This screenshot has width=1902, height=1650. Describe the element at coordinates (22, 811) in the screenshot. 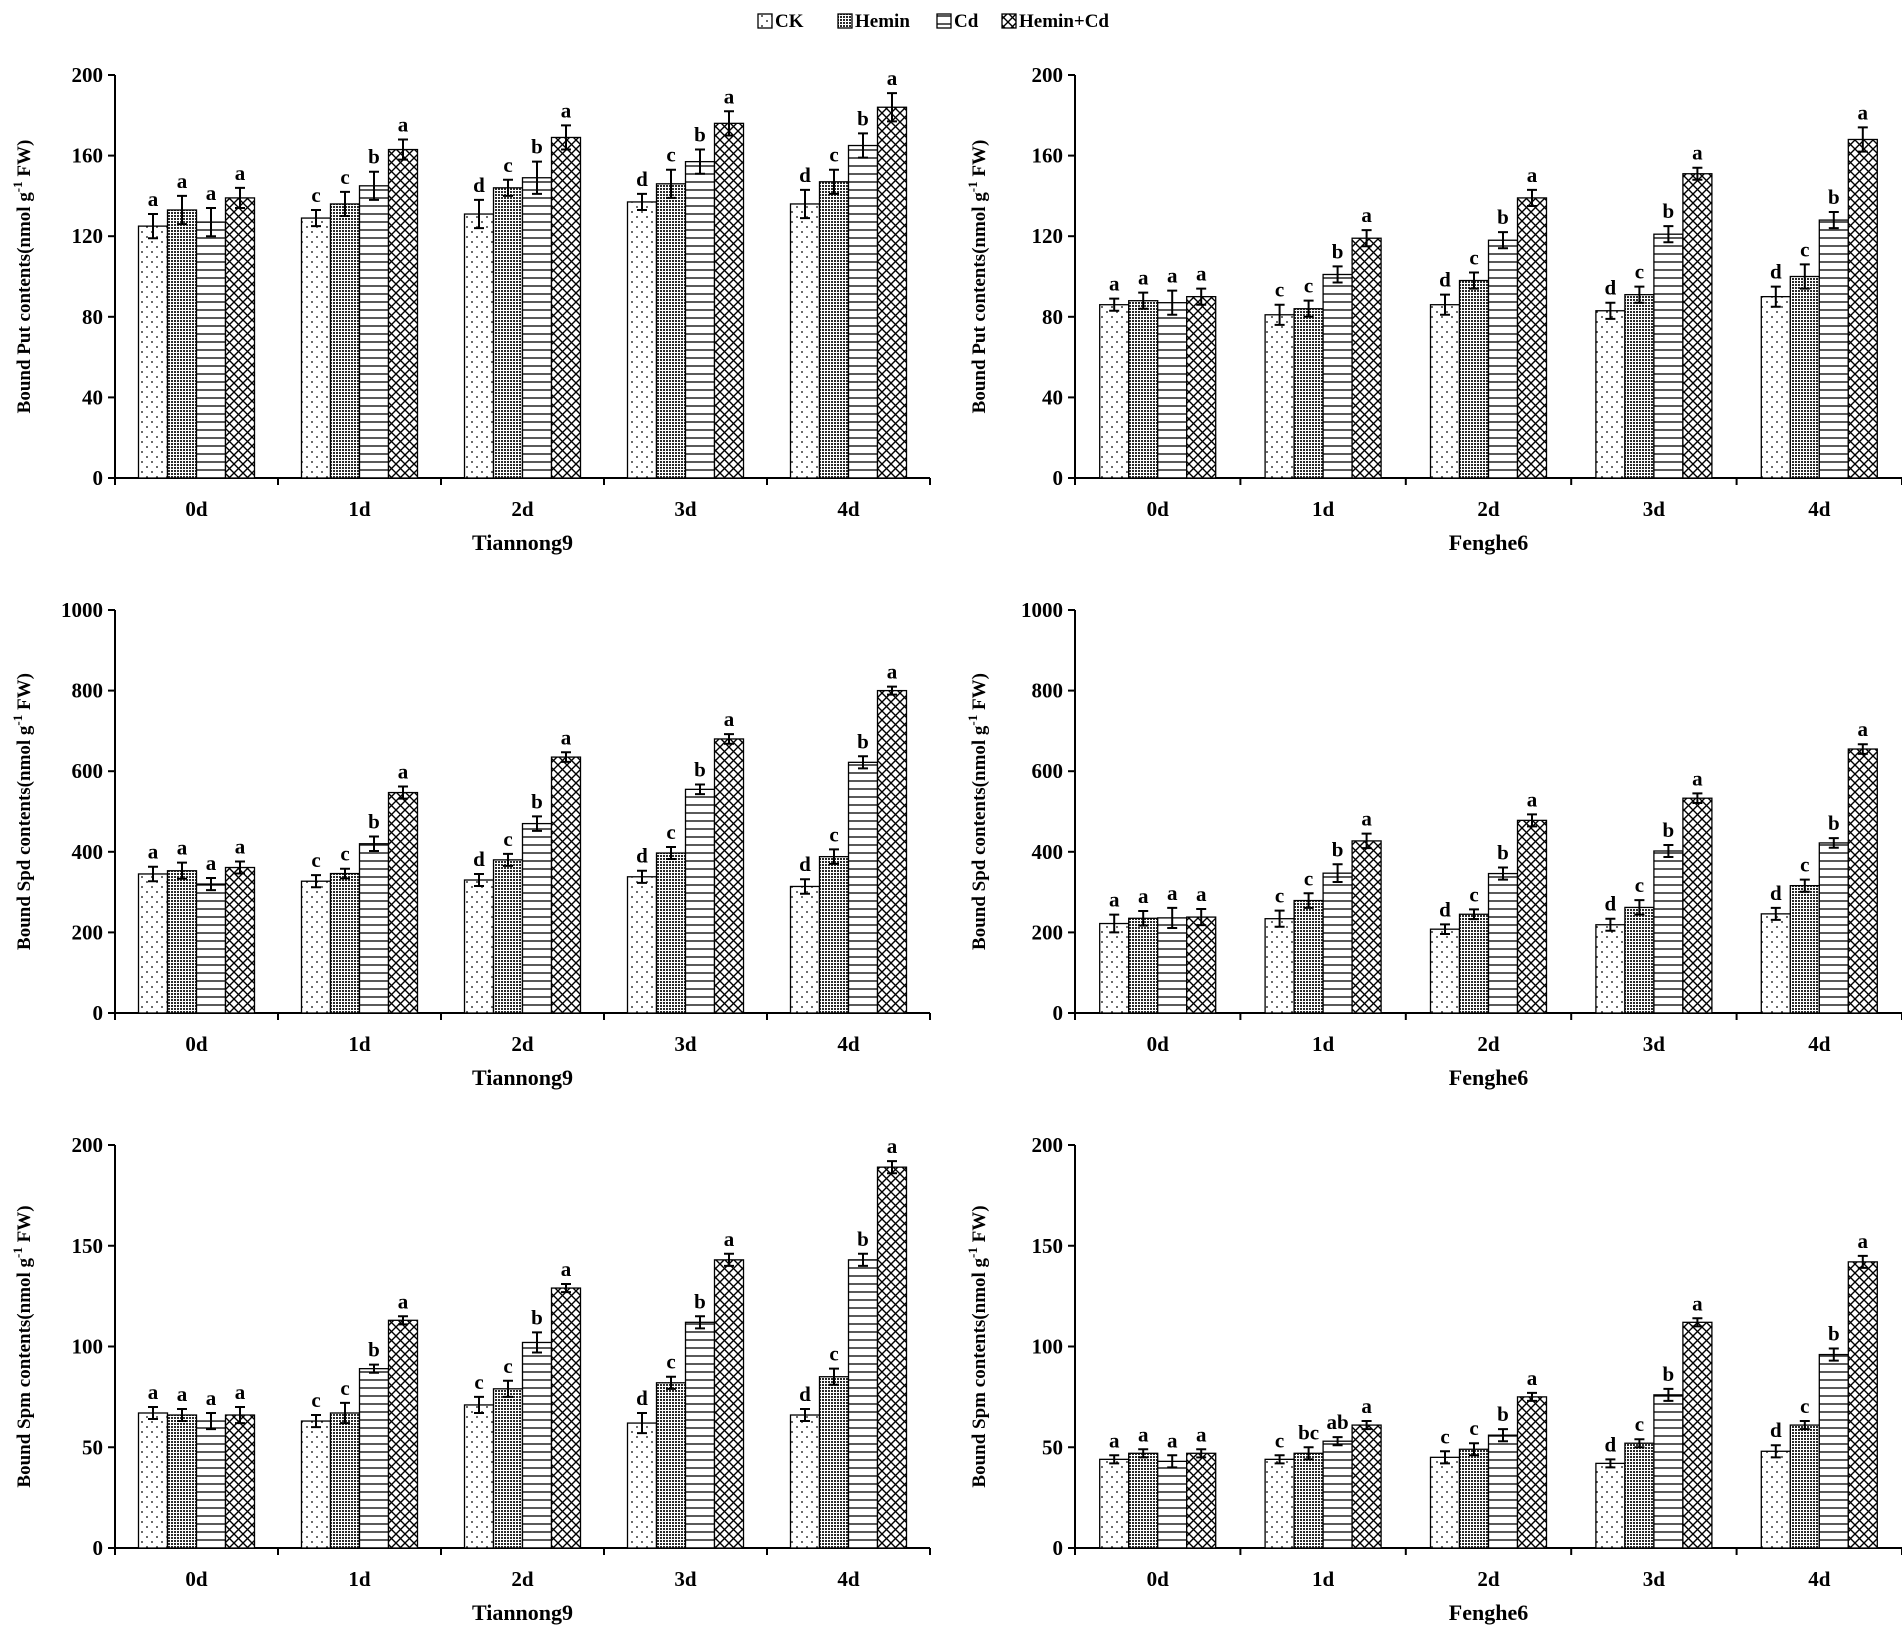

I see `y-axis-title: Bound Spd contents(nmol g-1 FW)` at that location.